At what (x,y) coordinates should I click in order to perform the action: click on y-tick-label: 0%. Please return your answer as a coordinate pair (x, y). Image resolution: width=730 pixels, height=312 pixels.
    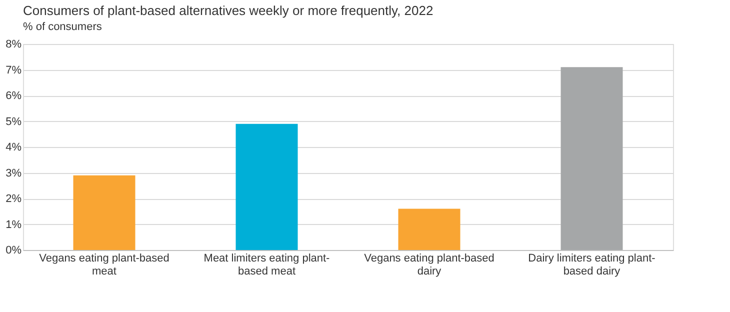
    Looking at the image, I should click on (14, 250).